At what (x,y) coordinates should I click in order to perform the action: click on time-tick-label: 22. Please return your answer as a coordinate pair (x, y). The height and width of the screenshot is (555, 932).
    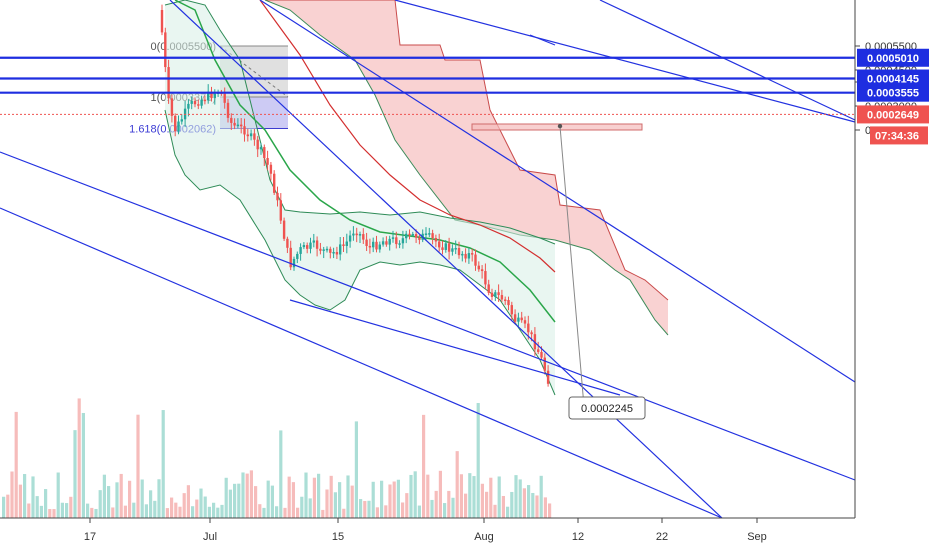
    Looking at the image, I should click on (662, 537).